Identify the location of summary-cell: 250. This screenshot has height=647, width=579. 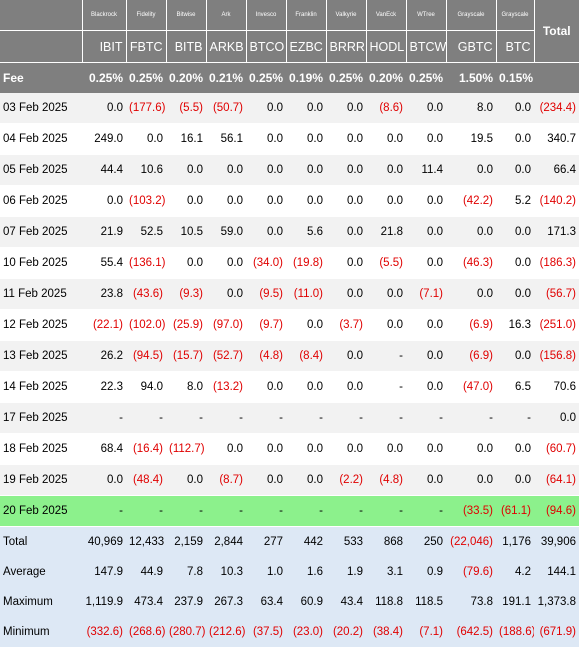
(426, 542).